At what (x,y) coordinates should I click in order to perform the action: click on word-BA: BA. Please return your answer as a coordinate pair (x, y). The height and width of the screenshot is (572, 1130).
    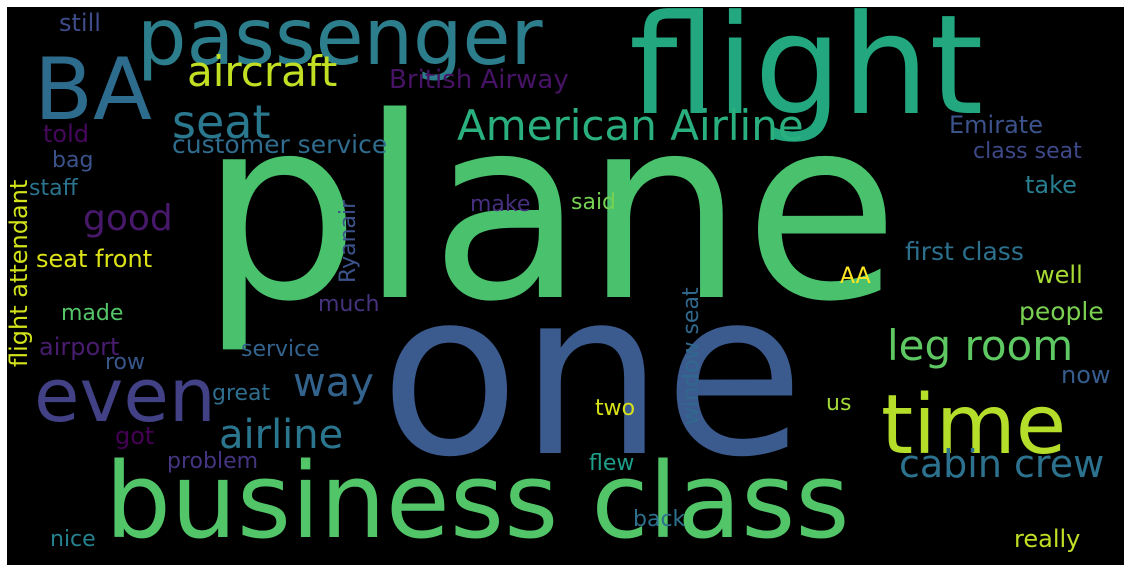
    Looking at the image, I should click on (93, 90).